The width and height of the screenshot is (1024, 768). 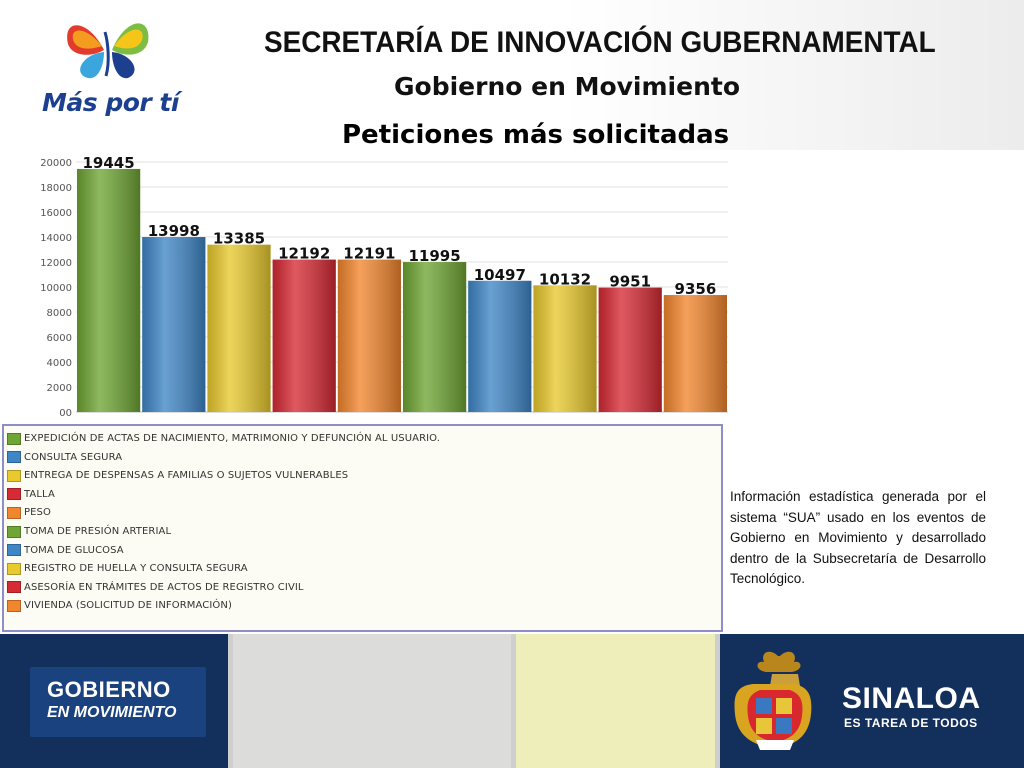 I want to click on y-tick-label: 18000, so click(x=56, y=188).